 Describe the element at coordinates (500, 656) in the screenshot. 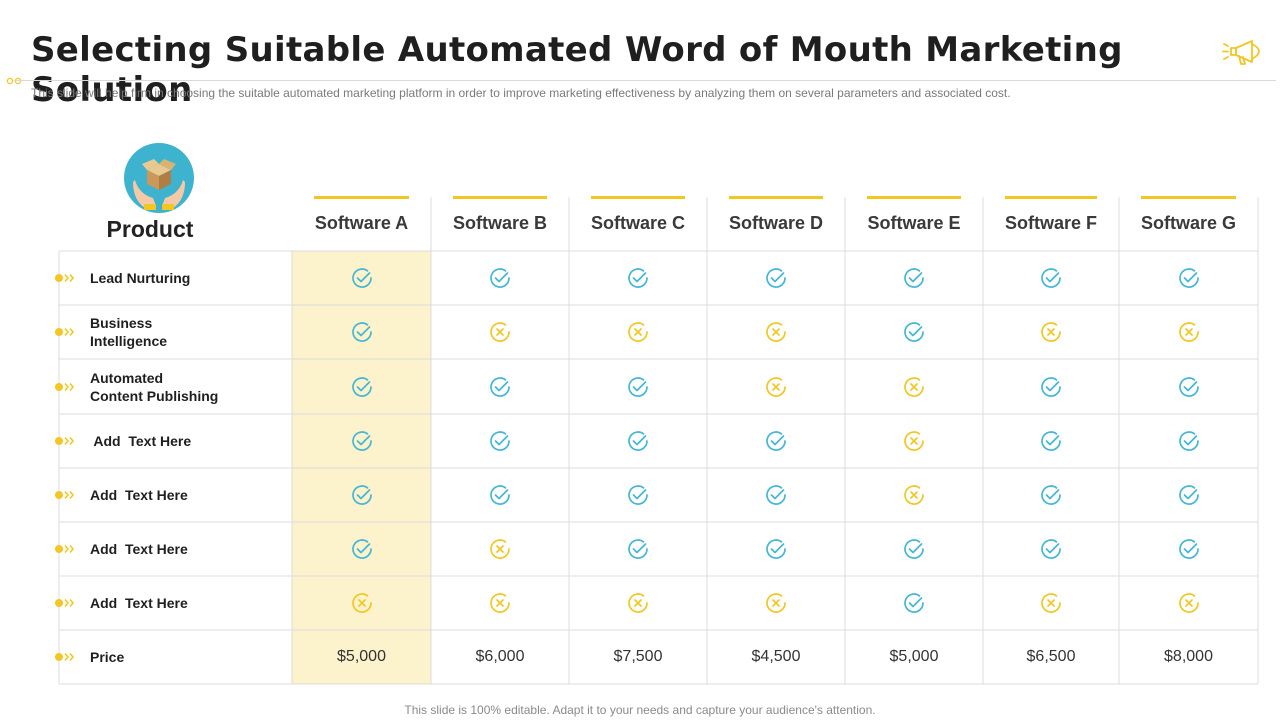

I see `price-value: $6,000` at that location.